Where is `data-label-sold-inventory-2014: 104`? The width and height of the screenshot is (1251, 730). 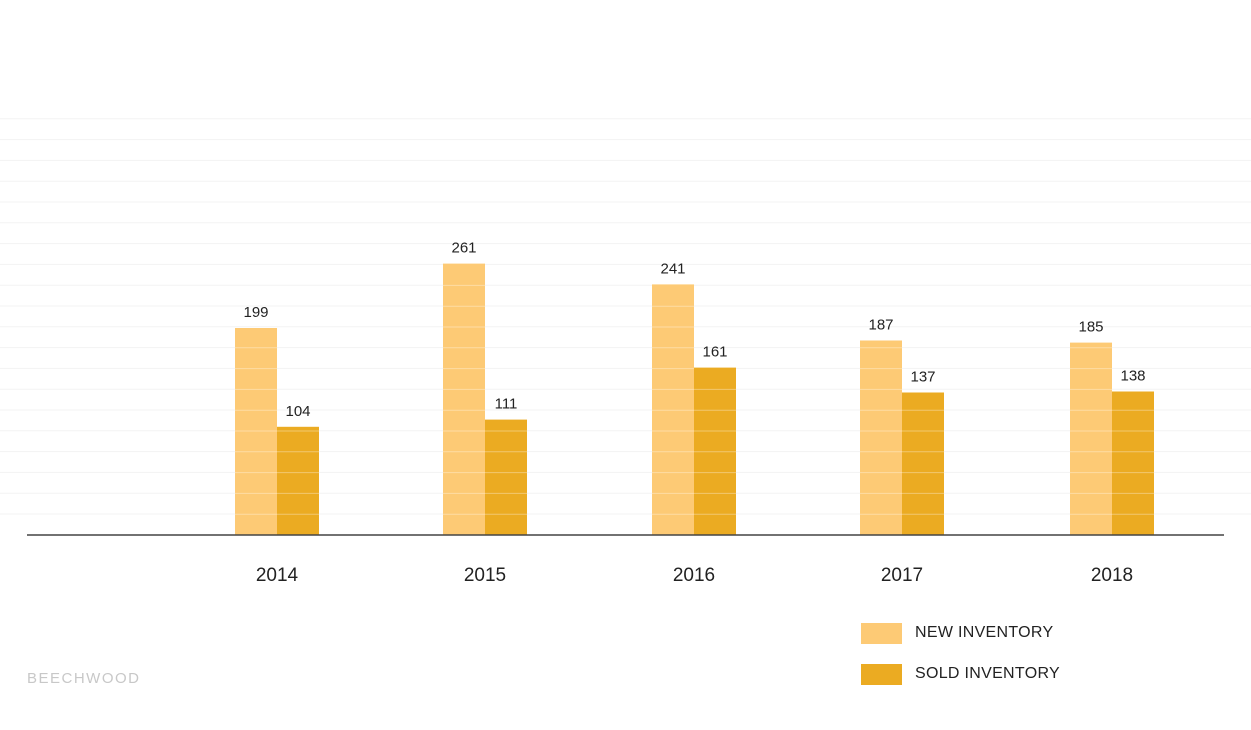 data-label-sold-inventory-2014: 104 is located at coordinates (297, 411).